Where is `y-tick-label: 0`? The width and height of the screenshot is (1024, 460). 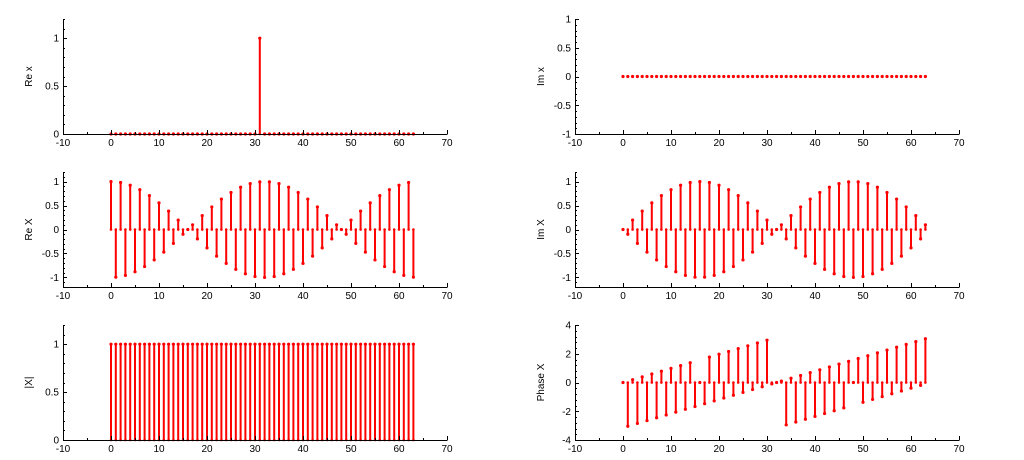
y-tick-label: 0 is located at coordinates (56, 230).